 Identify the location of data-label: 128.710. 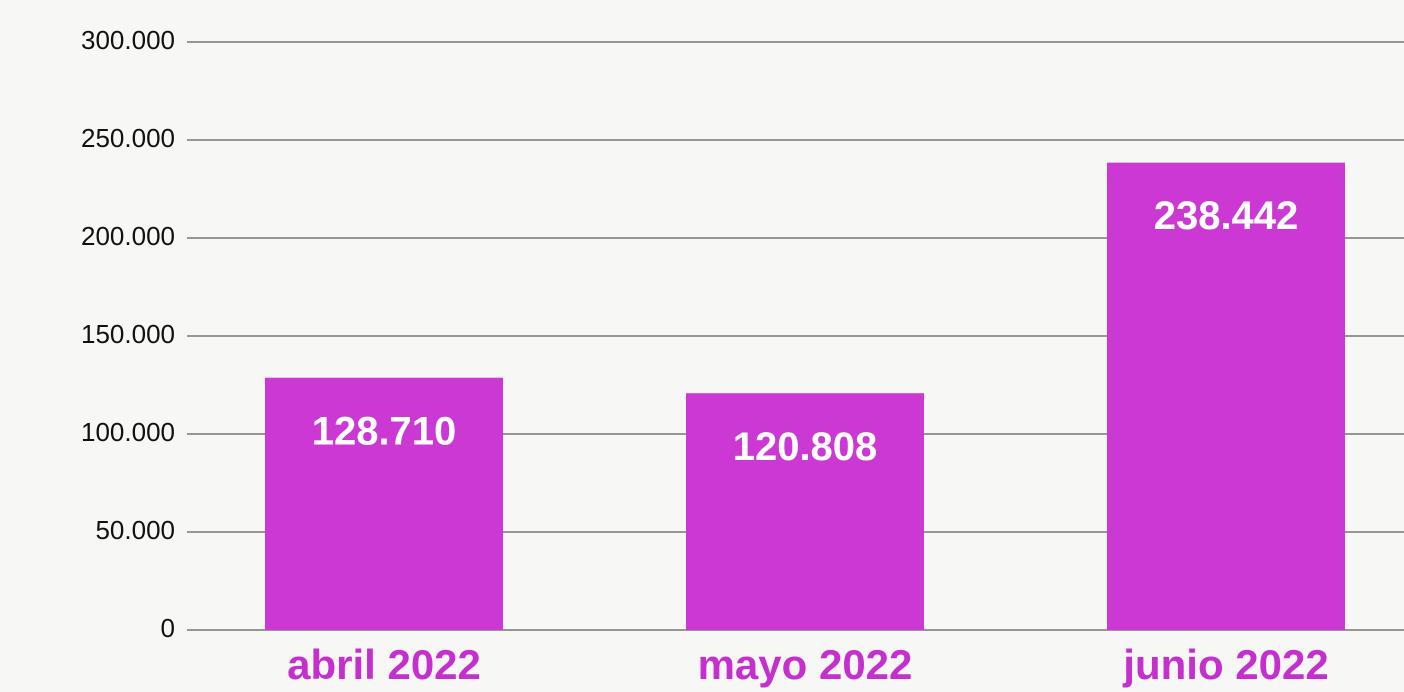
(384, 431).